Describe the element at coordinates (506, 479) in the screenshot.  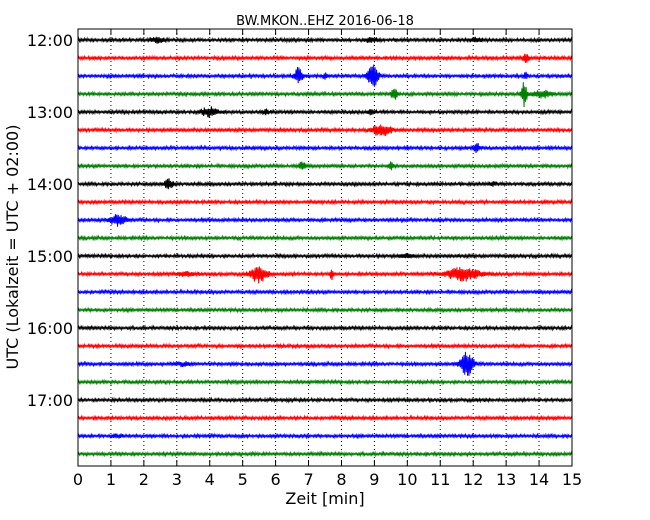
I see `x-tick-label: 13` at that location.